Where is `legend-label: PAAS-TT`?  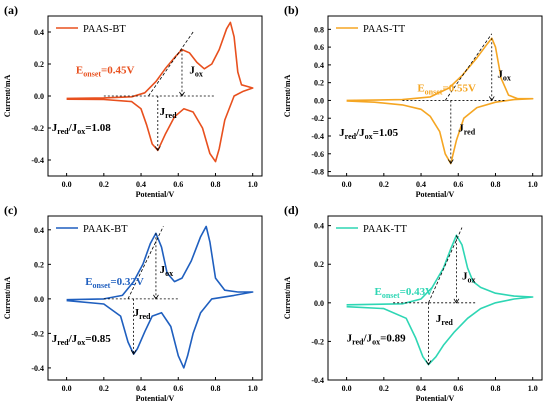 legend-label: PAAS-TT is located at coordinates (384, 29).